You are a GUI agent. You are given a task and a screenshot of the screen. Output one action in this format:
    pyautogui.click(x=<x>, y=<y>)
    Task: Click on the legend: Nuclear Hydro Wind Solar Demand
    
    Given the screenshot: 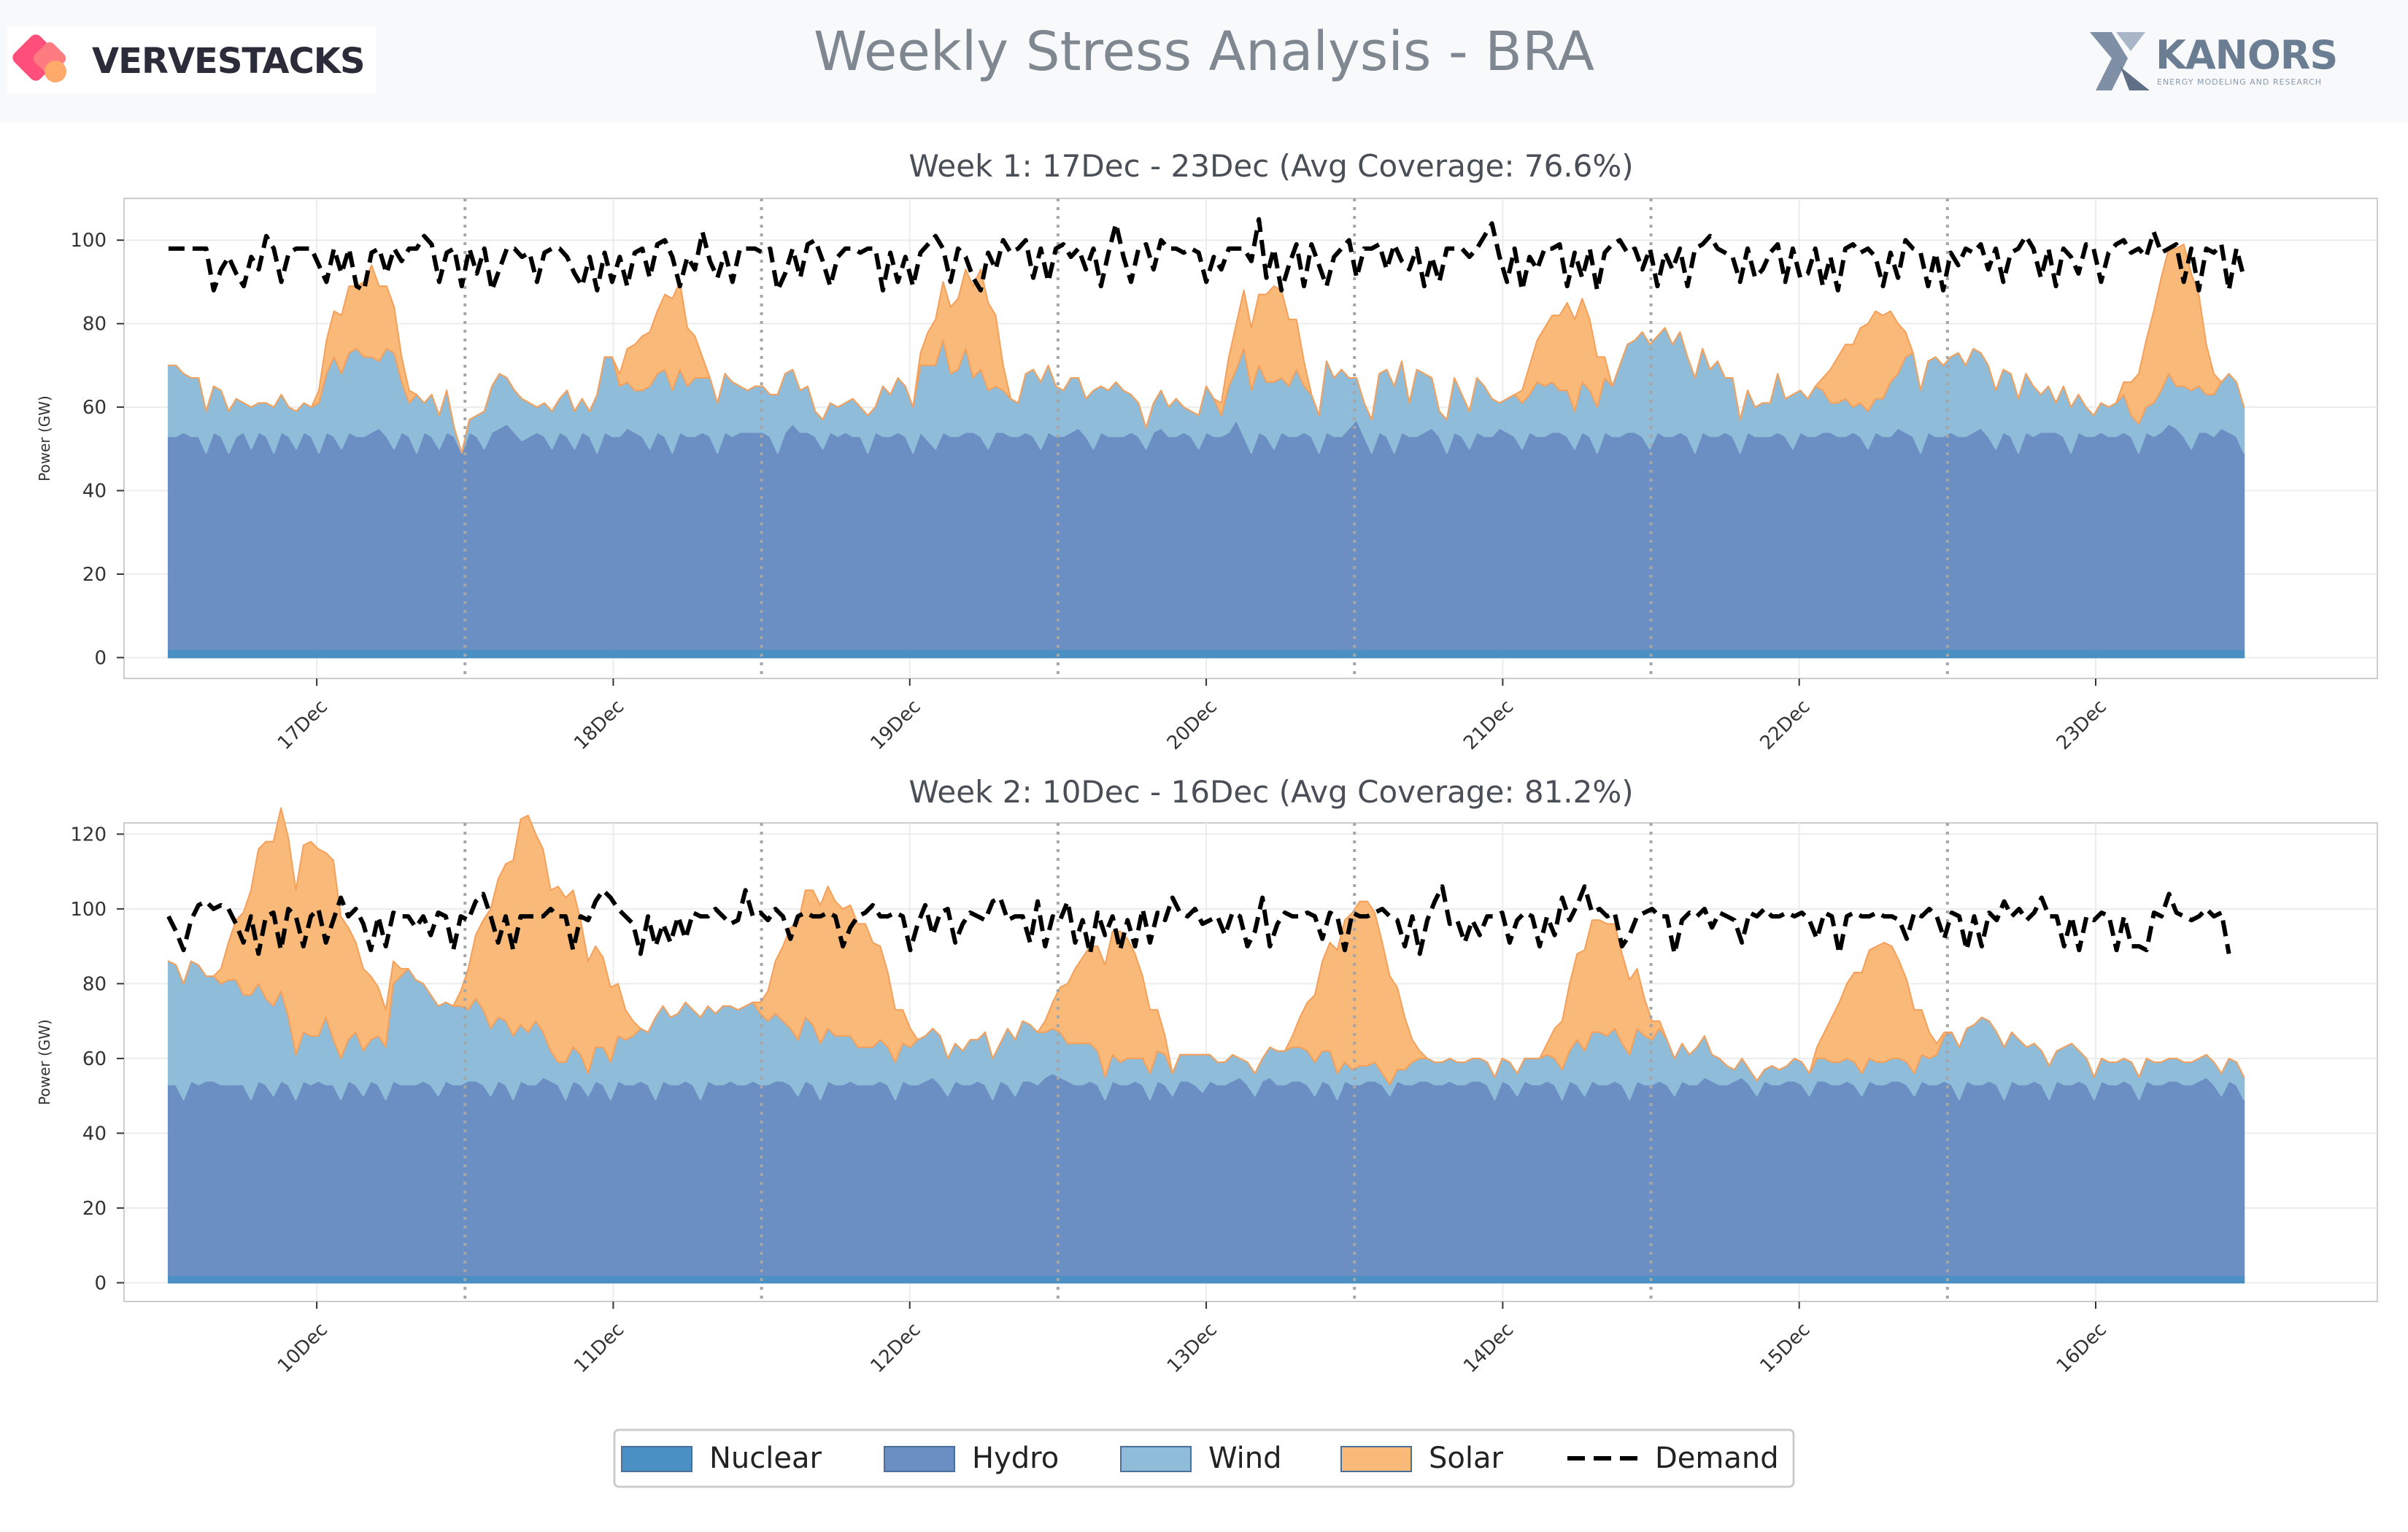 What is the action you would take?
    pyautogui.click(x=1204, y=1459)
    